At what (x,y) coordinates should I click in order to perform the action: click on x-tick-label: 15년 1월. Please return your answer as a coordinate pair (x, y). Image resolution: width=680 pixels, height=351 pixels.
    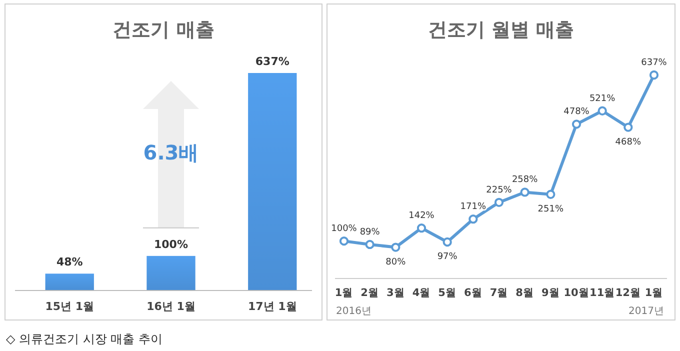
    Looking at the image, I should click on (69, 306).